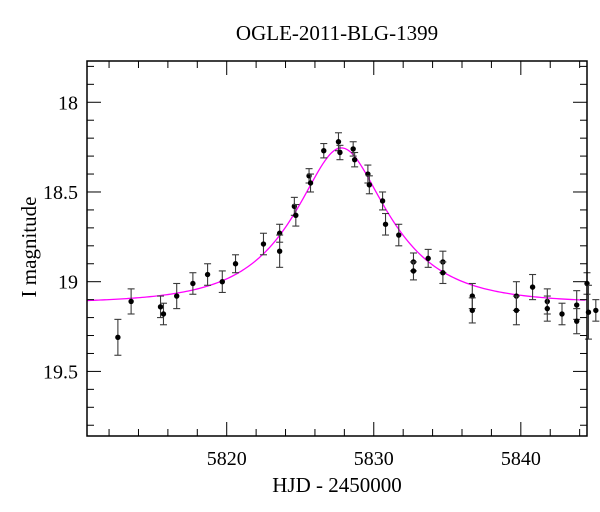 Image resolution: width=600 pixels, height=512 pixels. Describe the element at coordinates (337, 485) in the screenshot. I see `x-axis-label: HJD - 2450000` at that location.